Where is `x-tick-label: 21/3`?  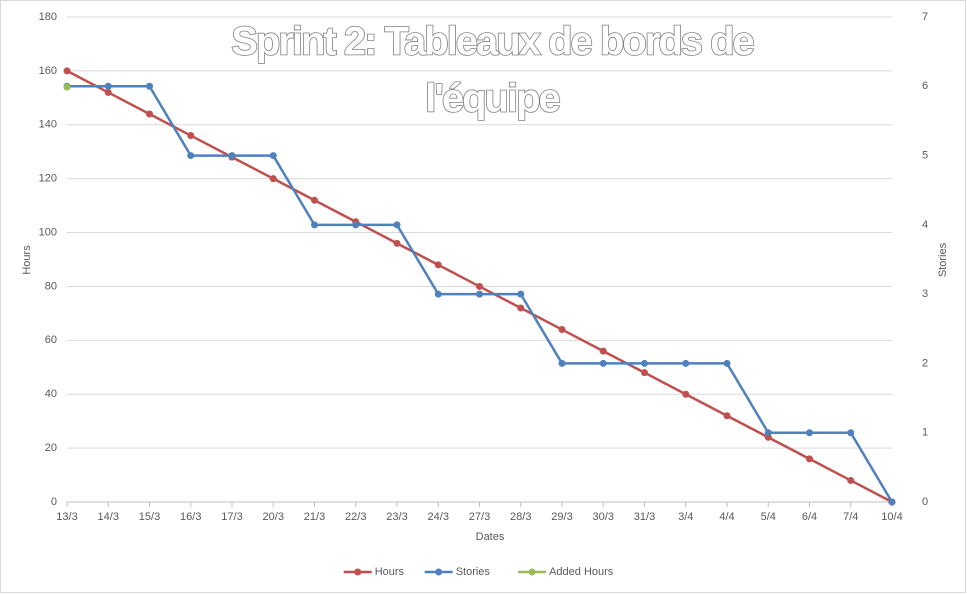
x-tick-label: 21/3 is located at coordinates (314, 517).